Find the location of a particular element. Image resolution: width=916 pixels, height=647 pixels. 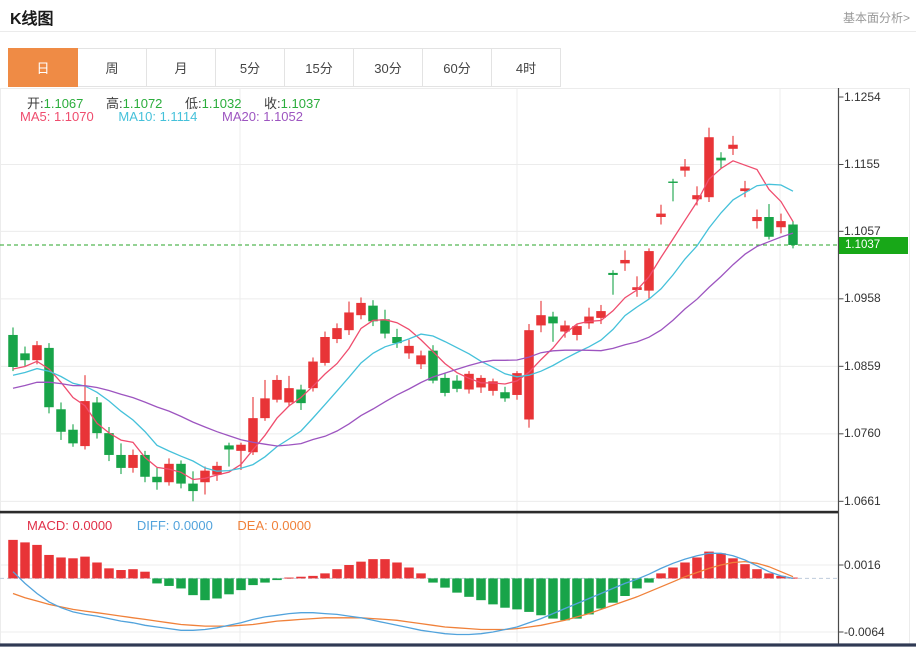

low-label: 低: is located at coordinates (193, 103).